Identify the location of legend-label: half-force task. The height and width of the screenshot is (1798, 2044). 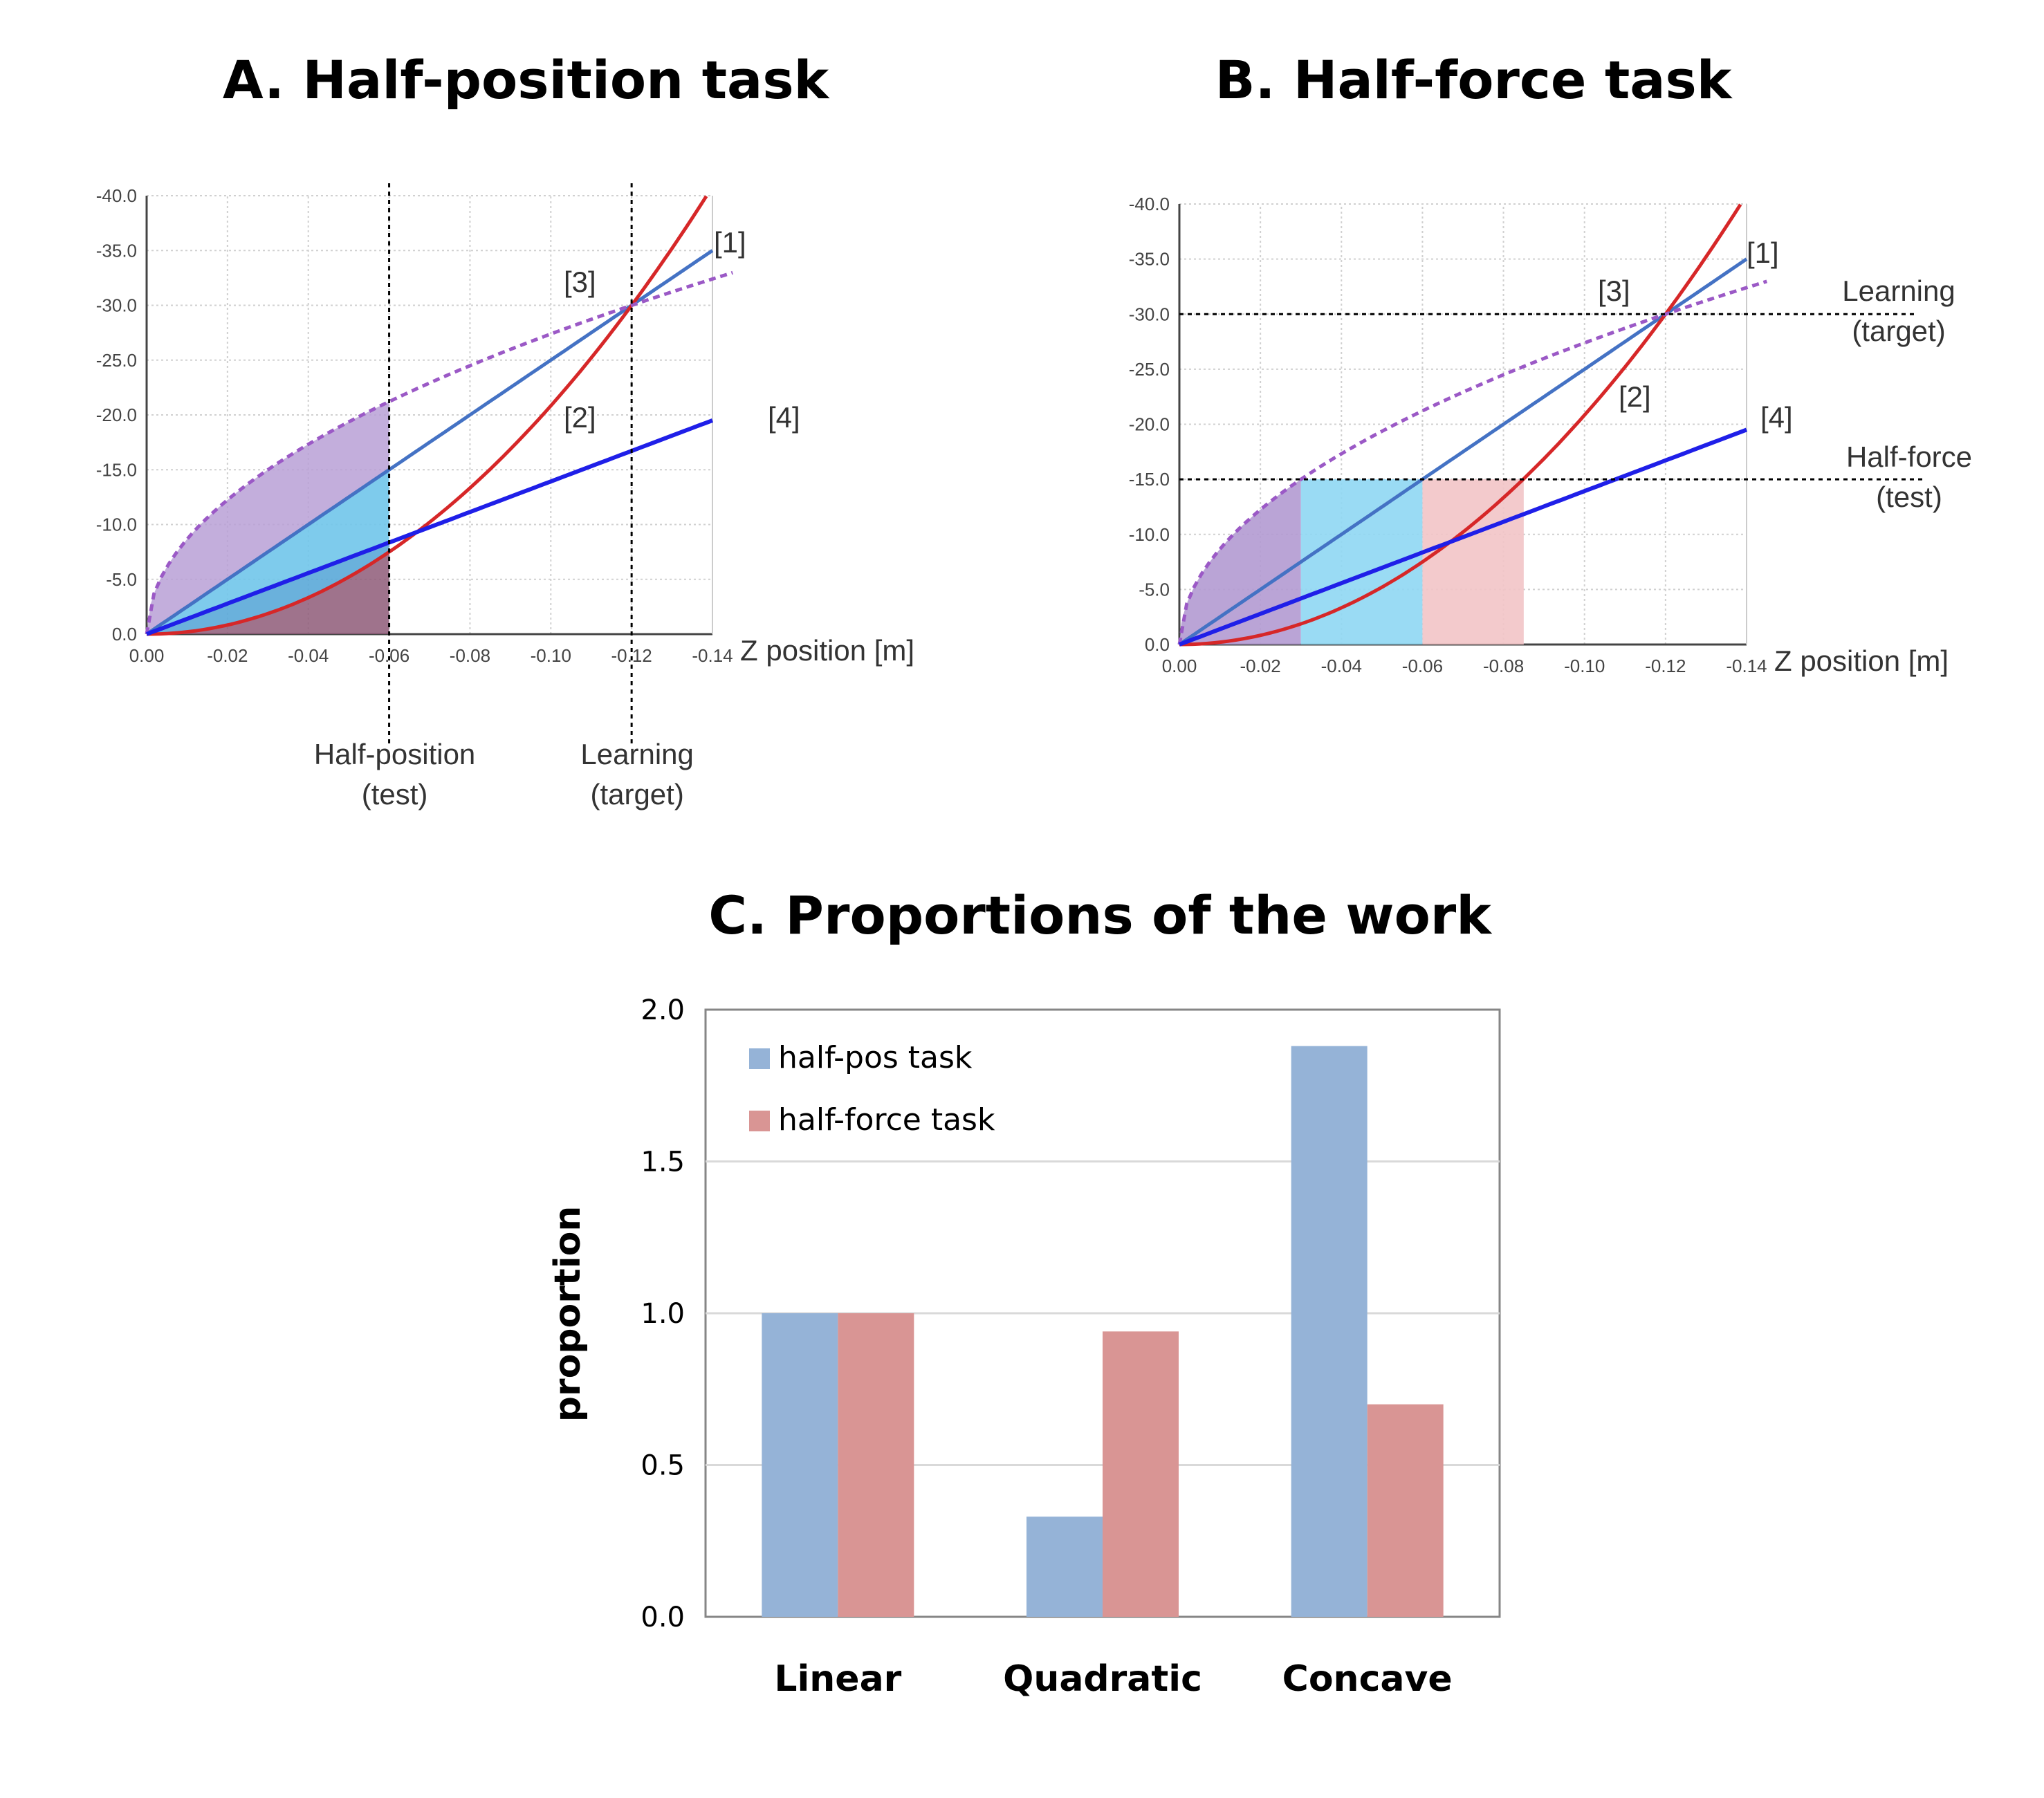
(886, 1120).